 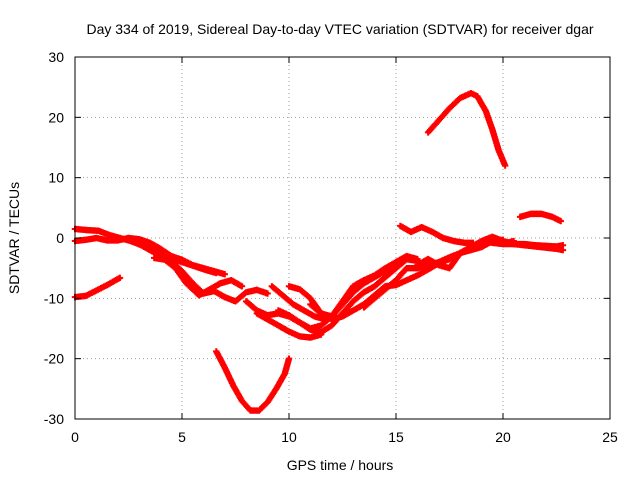 I want to click on y-tick-label: 30, so click(x=56, y=57).